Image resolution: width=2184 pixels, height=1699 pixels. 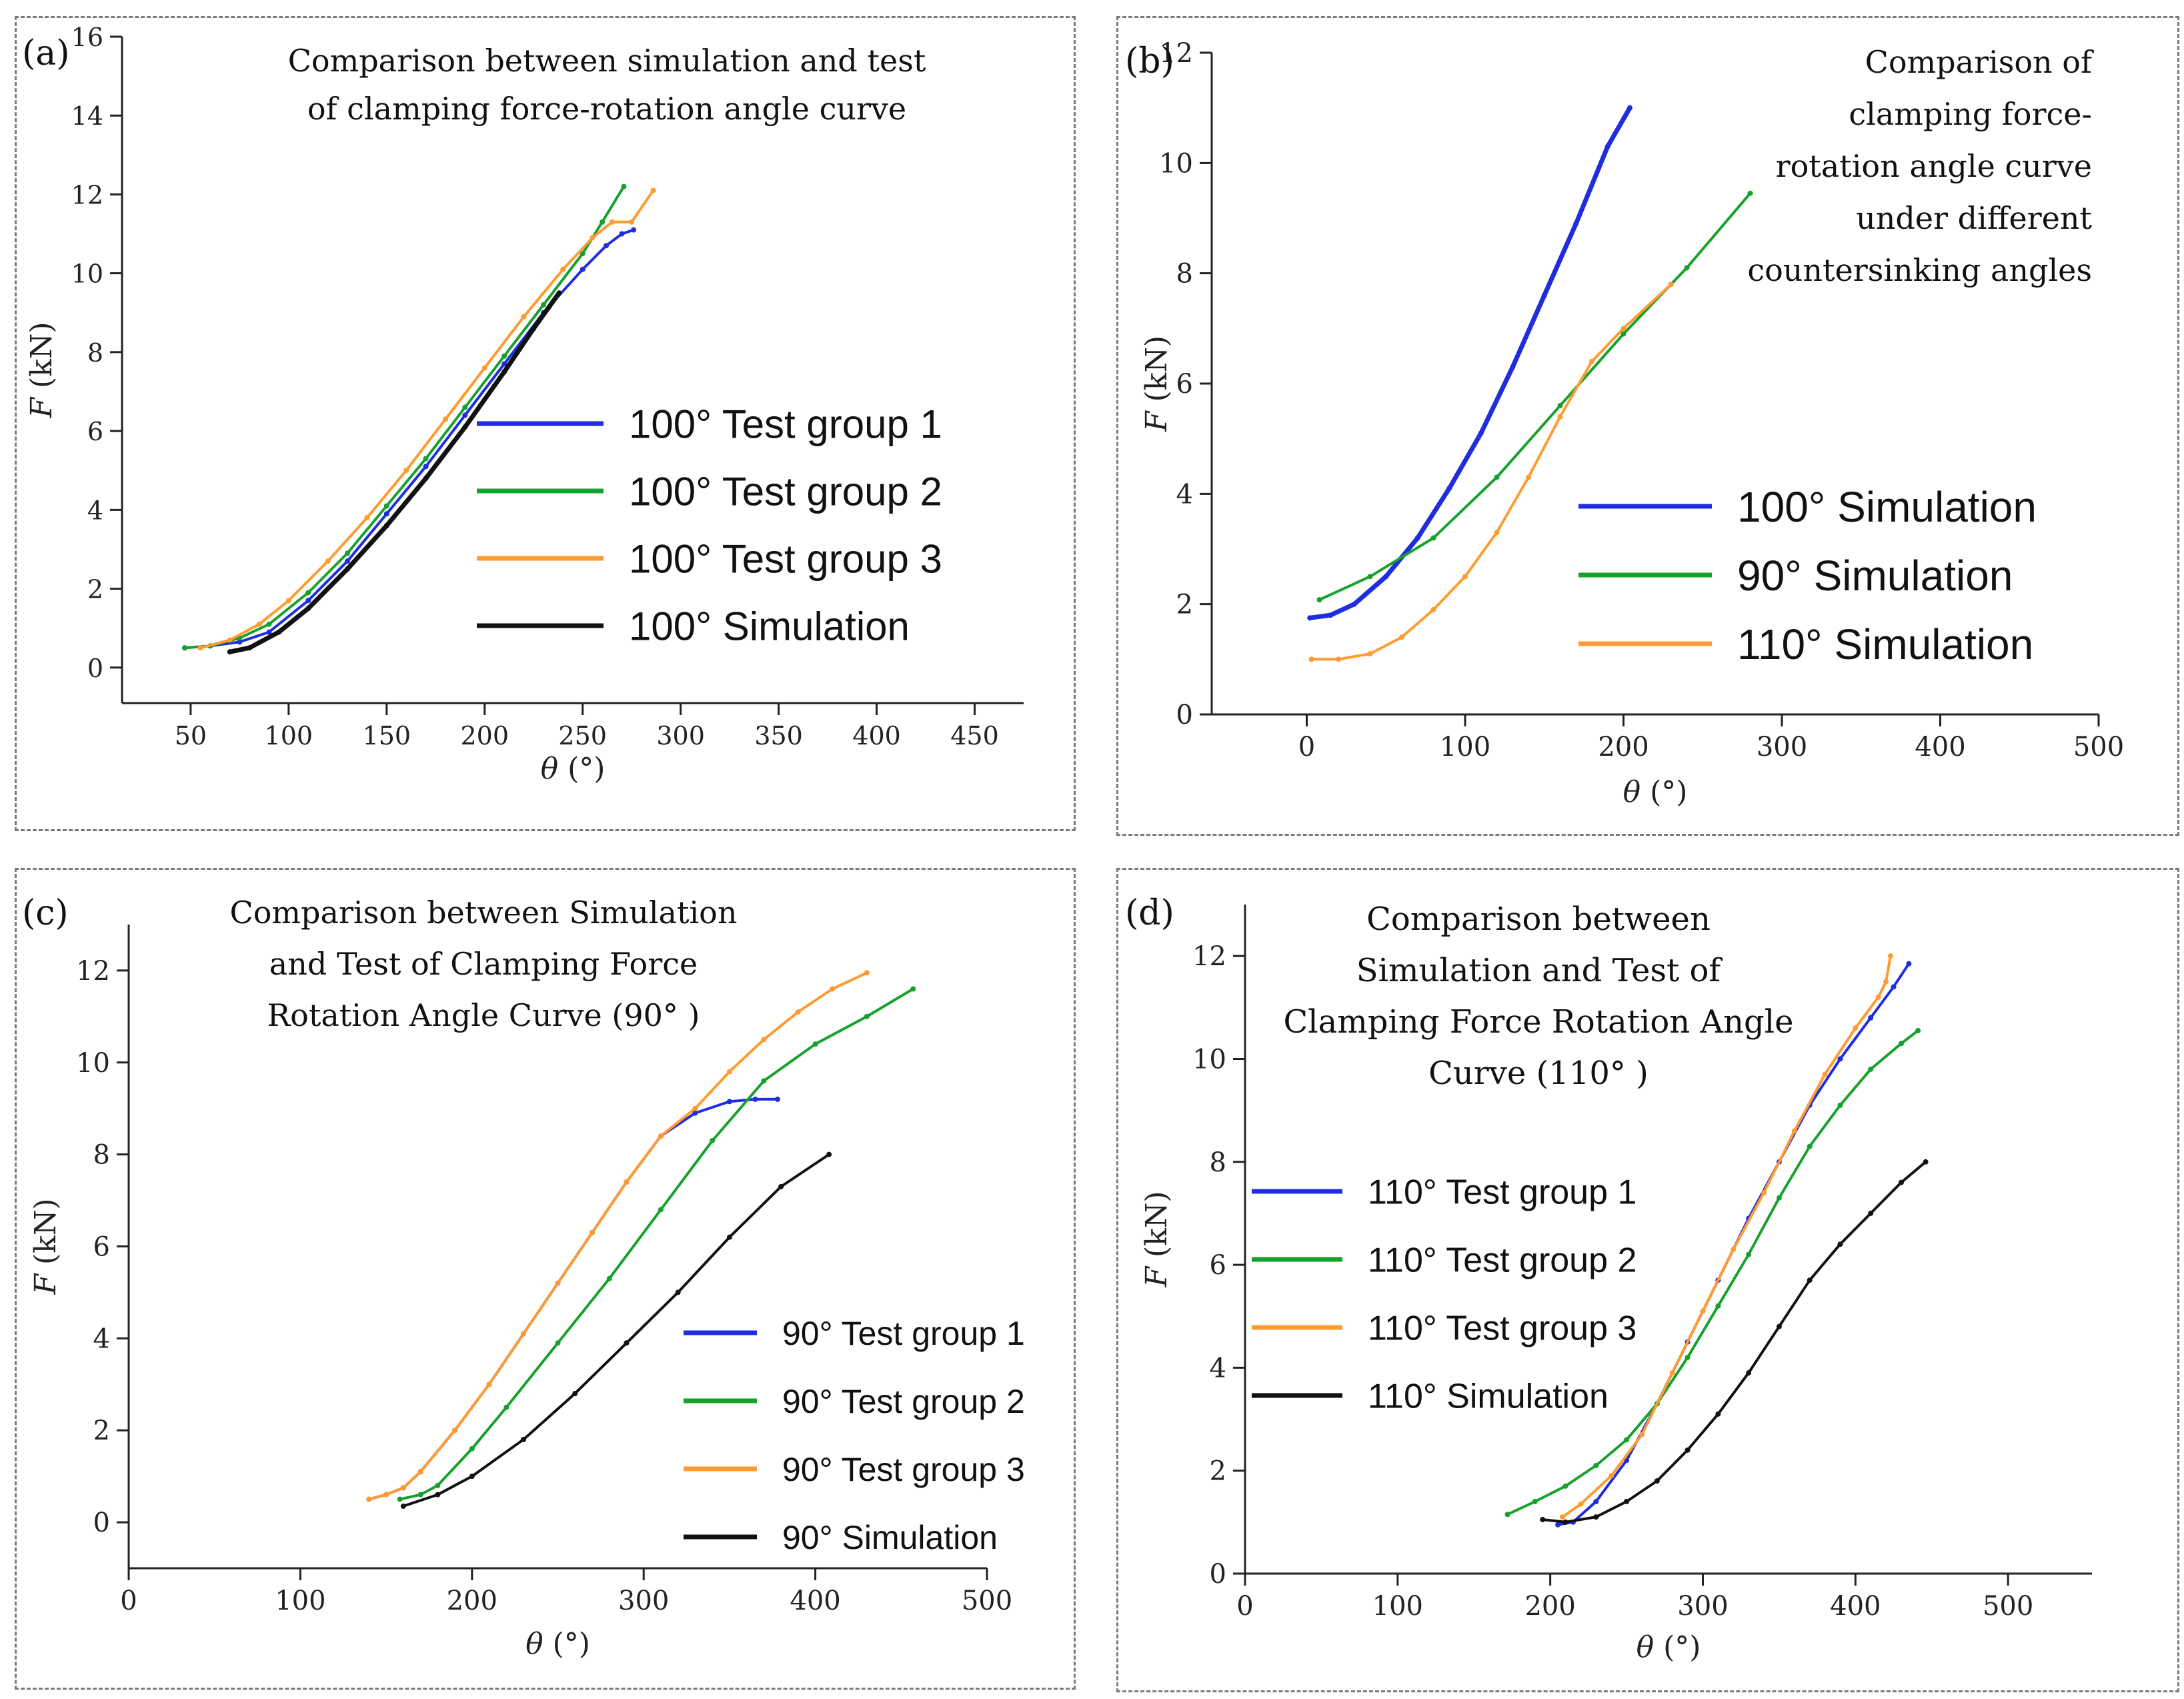 What do you see at coordinates (1885, 644) in the screenshot?
I see `legend-label: 110° Simulation` at bounding box center [1885, 644].